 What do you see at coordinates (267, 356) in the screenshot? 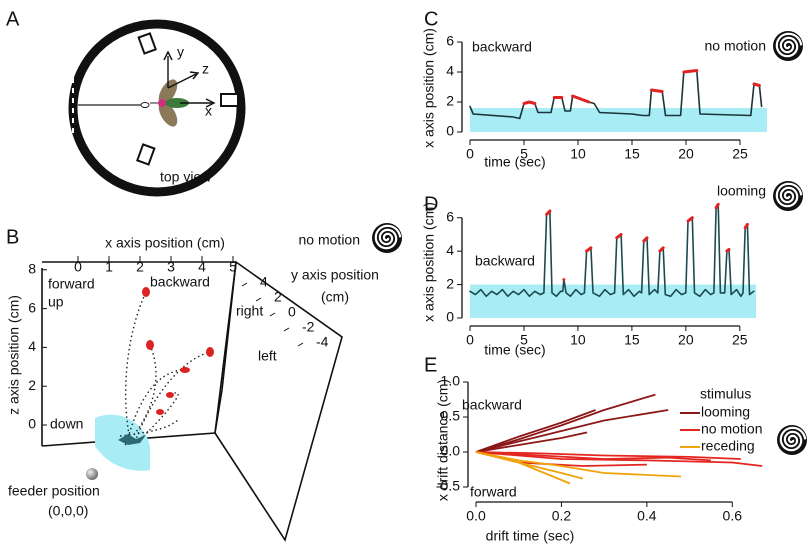
I see `direction-label: left` at bounding box center [267, 356].